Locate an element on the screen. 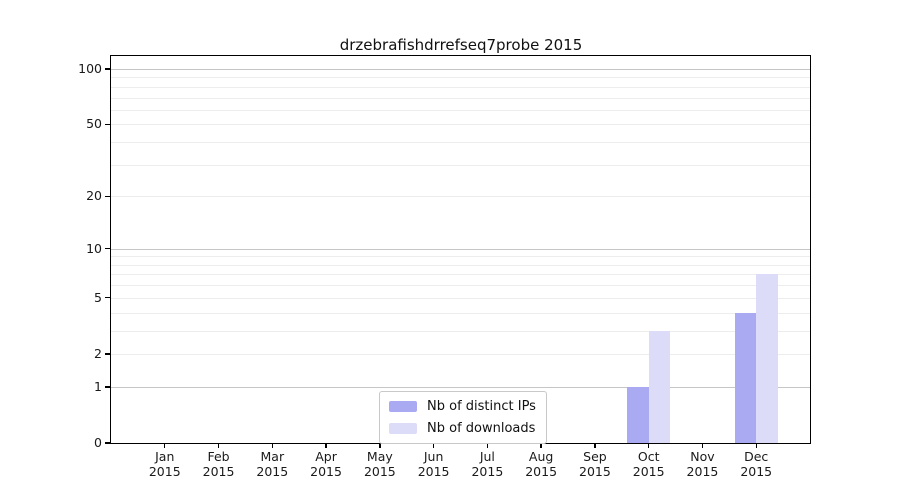 The width and height of the screenshot is (900, 500). x-tick-label: Oct 2015 is located at coordinates (649, 464).